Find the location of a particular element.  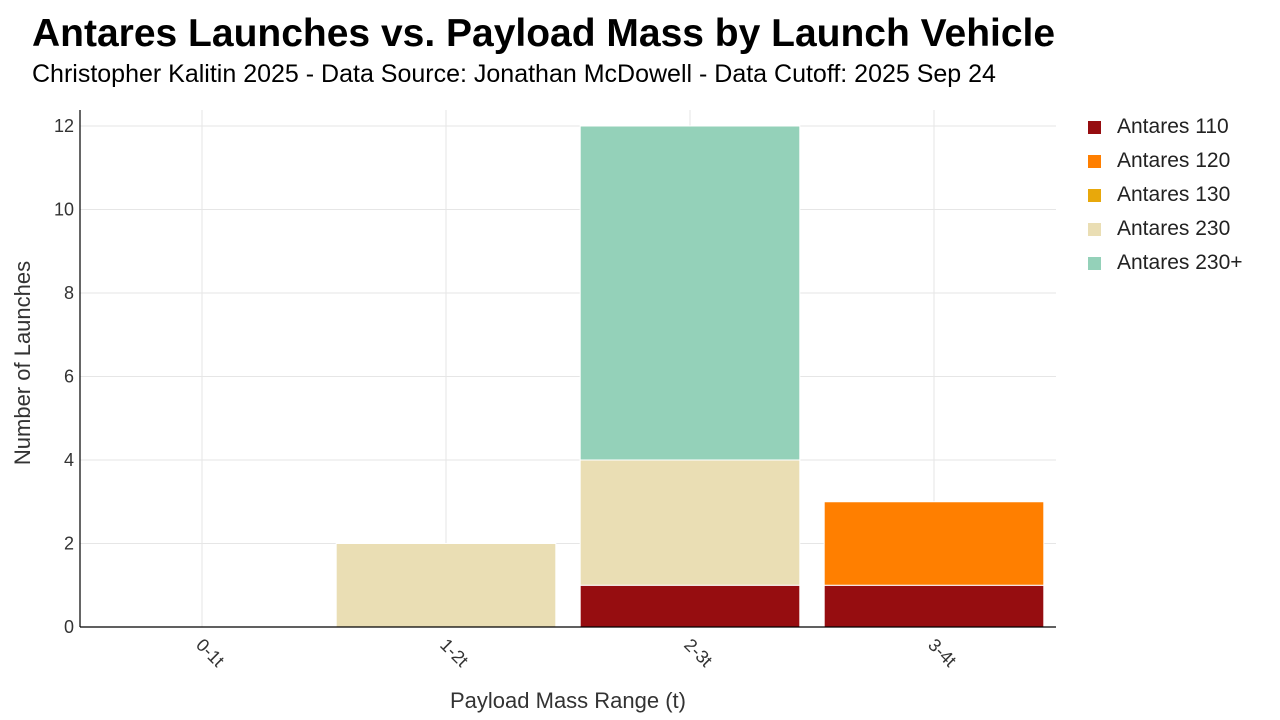

legend-item: Antares 110 is located at coordinates (1165, 127).